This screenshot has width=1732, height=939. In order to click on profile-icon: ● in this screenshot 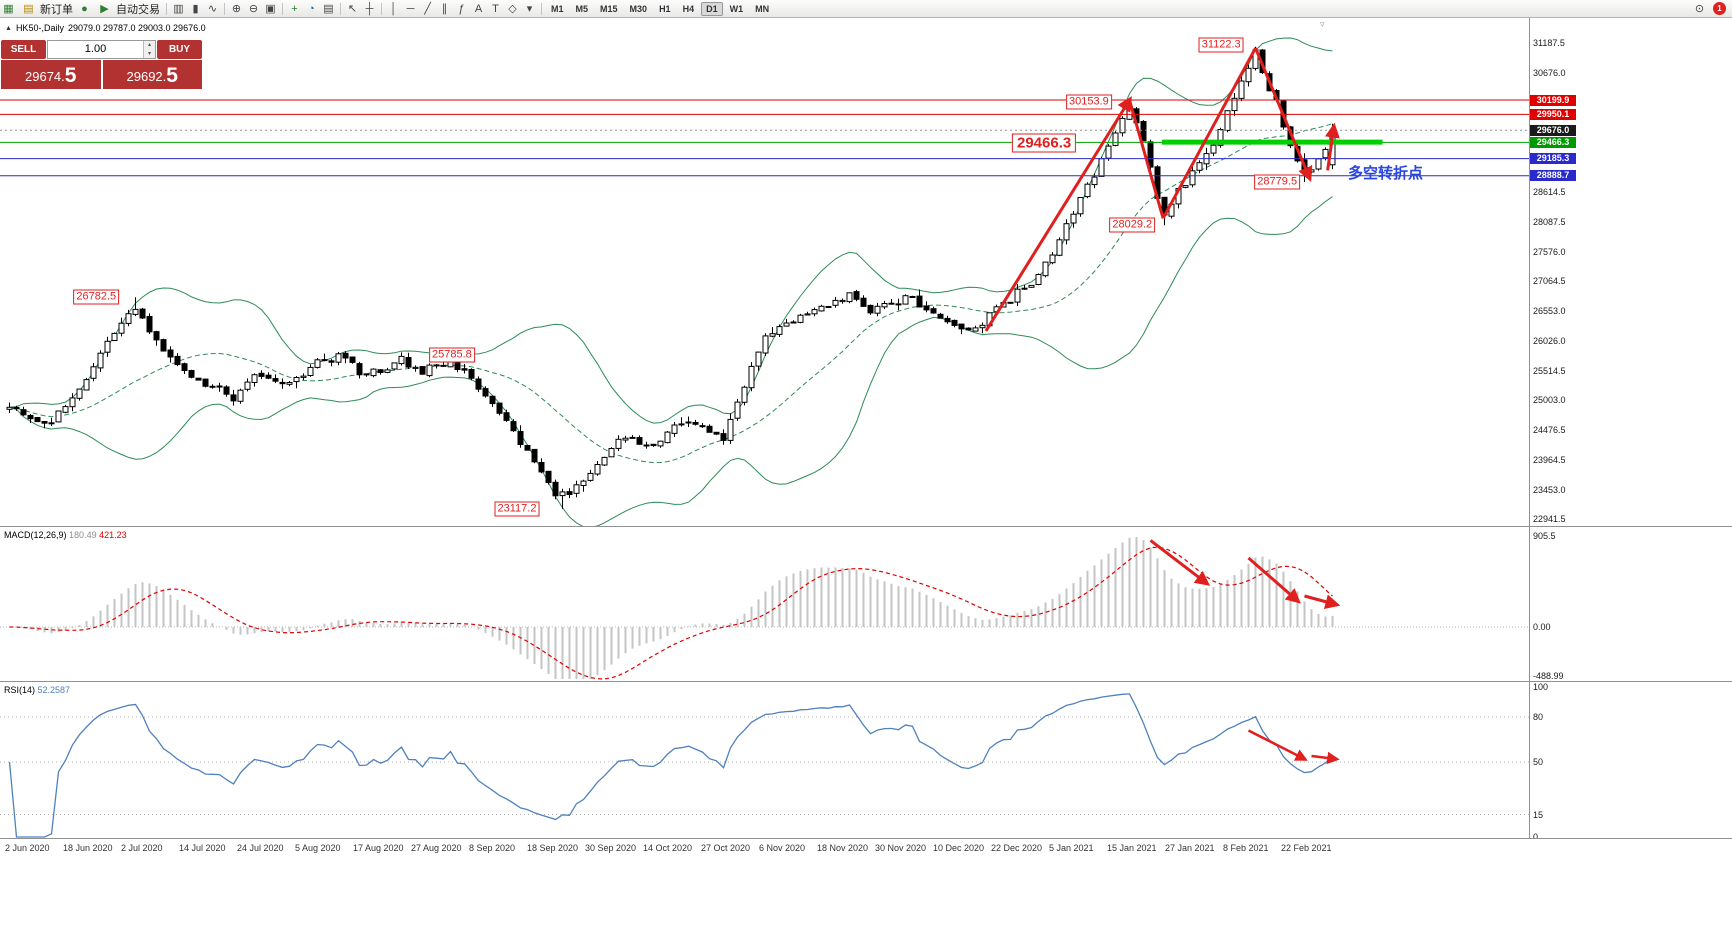, I will do `click(84, 8)`.